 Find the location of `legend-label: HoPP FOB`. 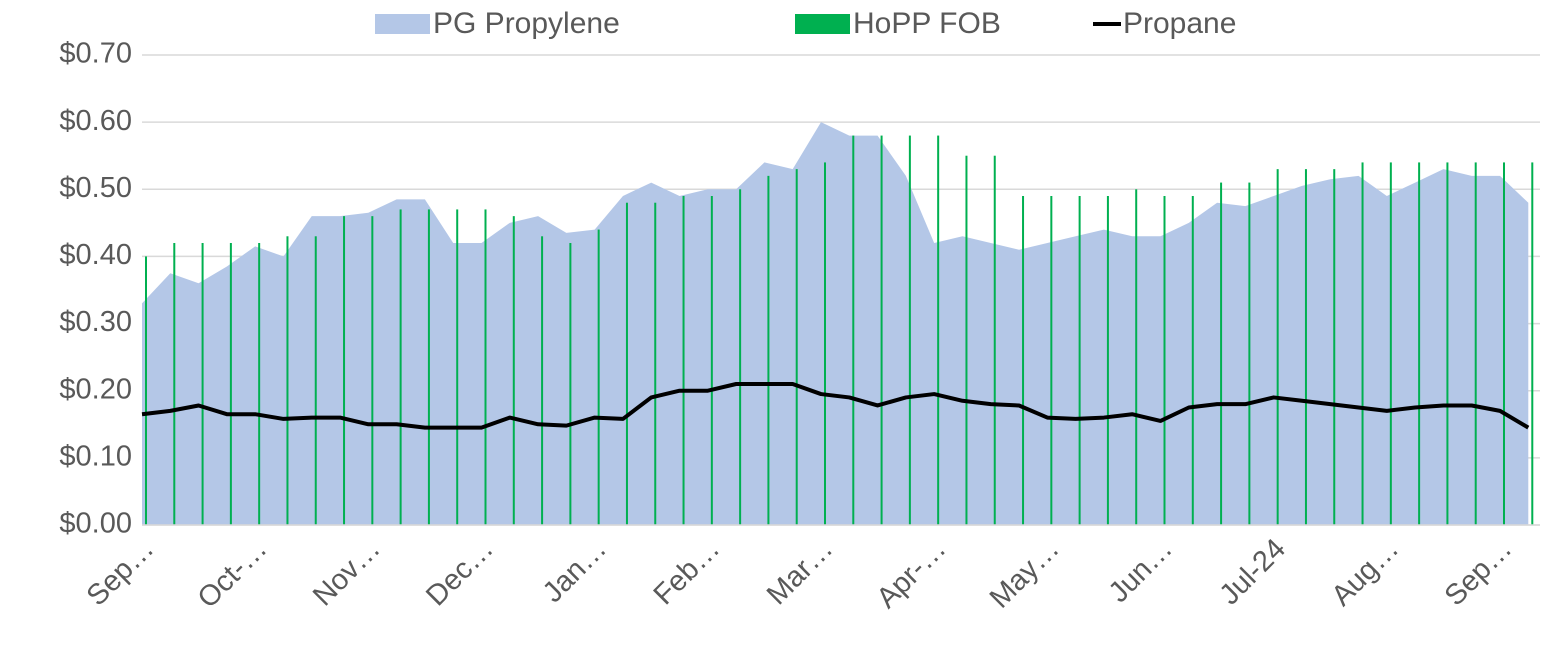

legend-label: HoPP FOB is located at coordinates (927, 23).